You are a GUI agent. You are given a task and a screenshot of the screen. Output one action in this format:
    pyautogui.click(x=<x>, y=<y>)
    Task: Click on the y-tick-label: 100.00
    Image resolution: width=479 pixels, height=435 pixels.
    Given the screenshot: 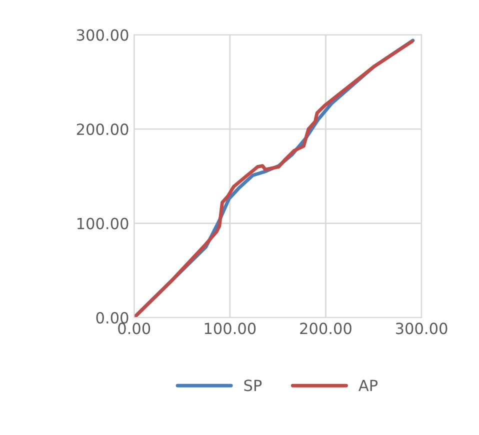 What is the action you would take?
    pyautogui.click(x=102, y=224)
    